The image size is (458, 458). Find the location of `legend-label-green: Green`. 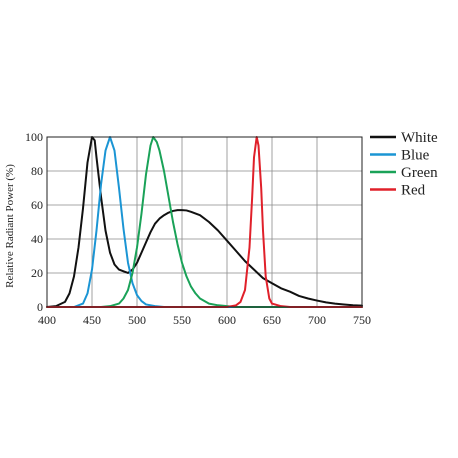

legend-label-green: Green is located at coordinates (419, 173).